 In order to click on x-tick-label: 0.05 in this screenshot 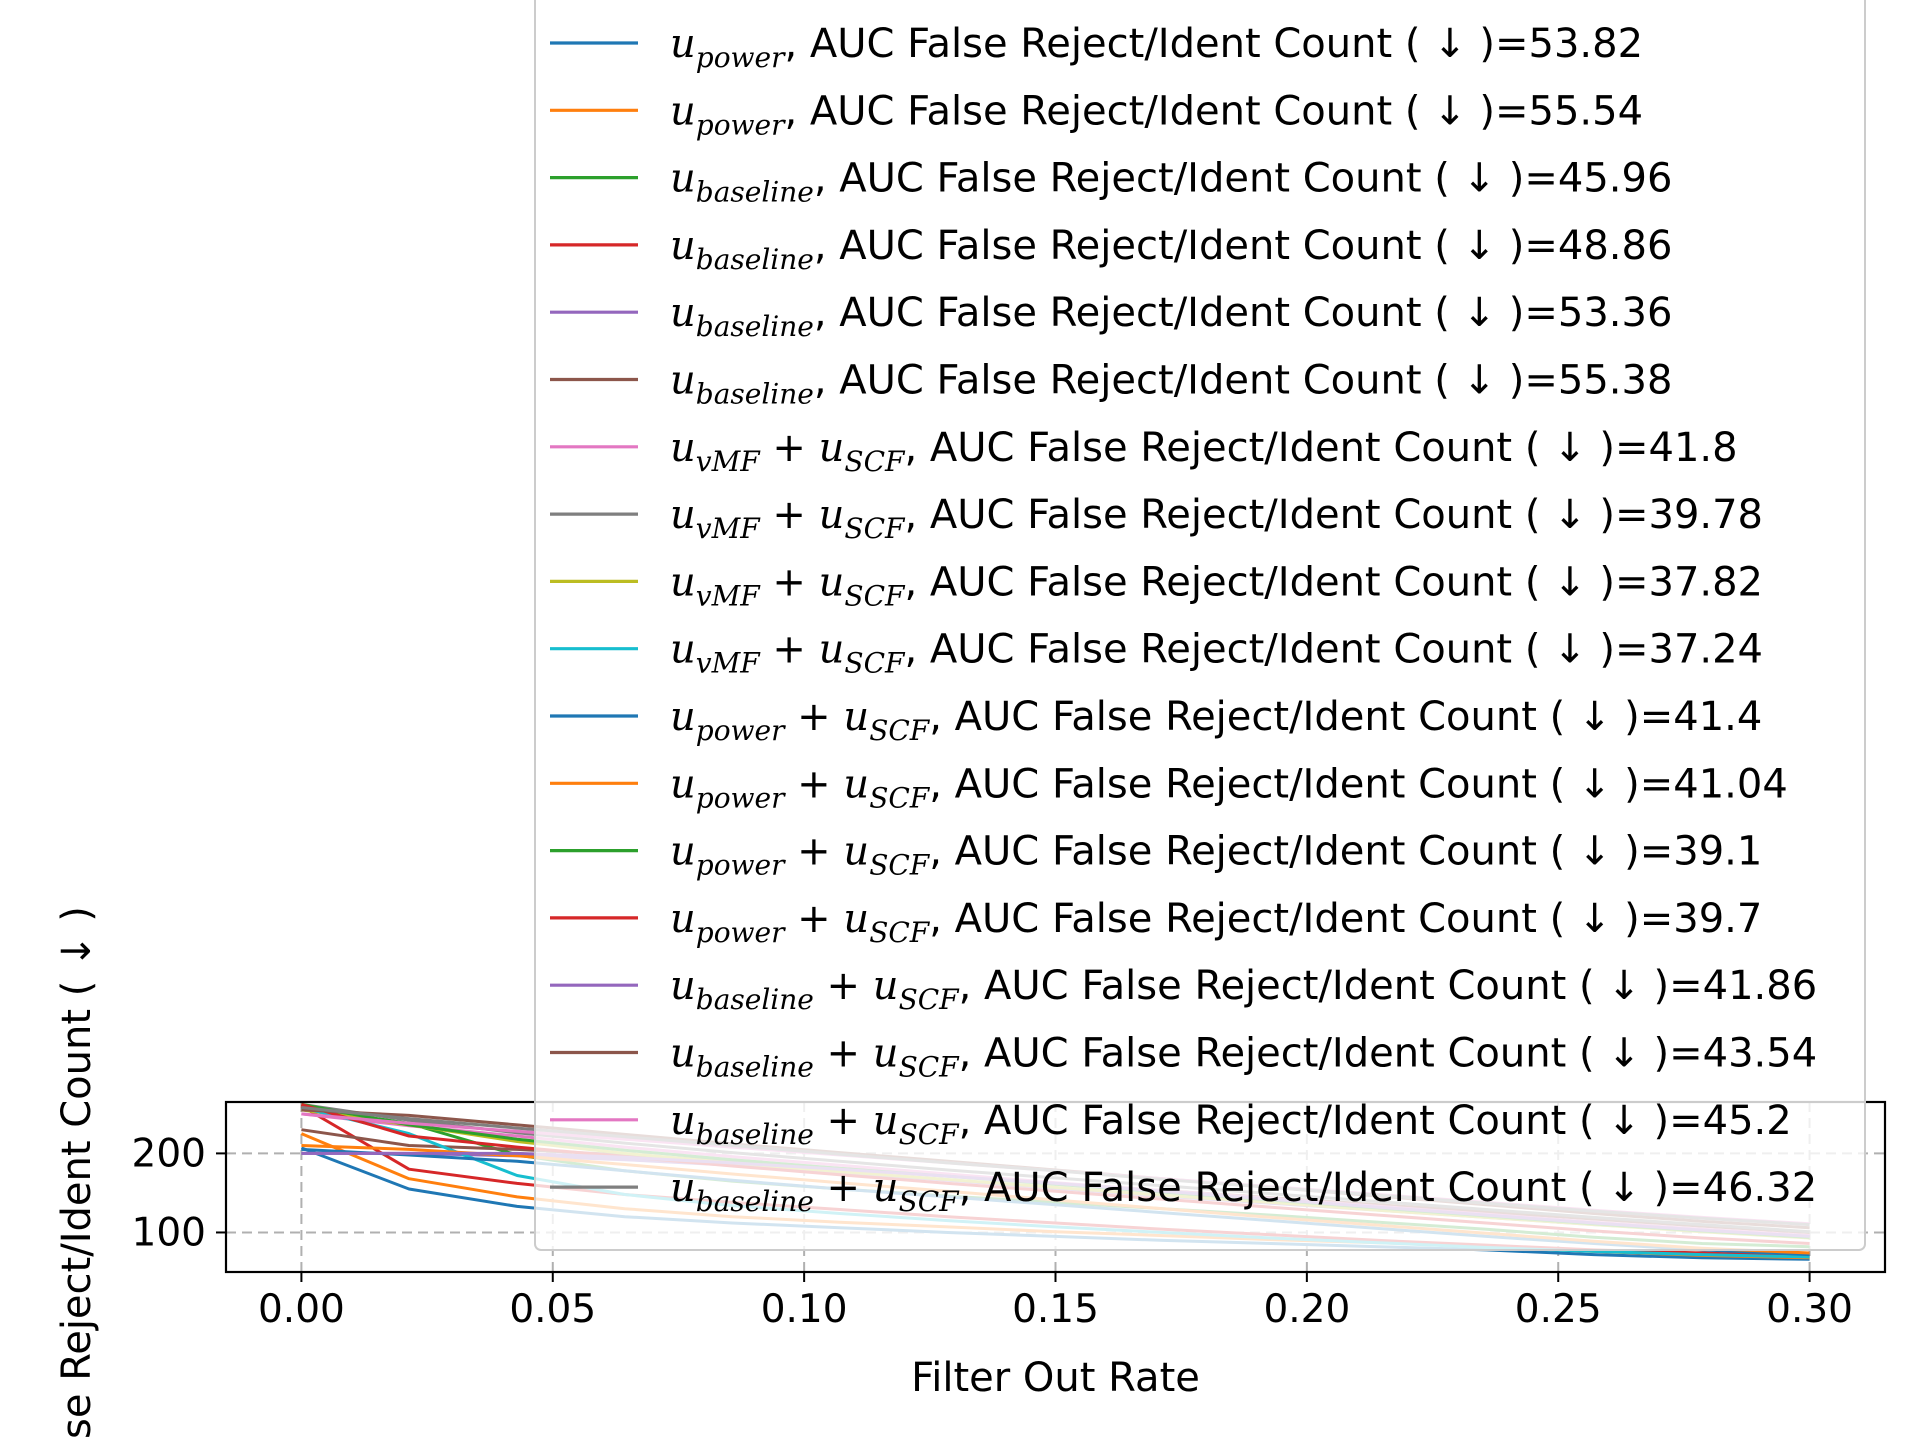, I will do `click(552, 1309)`.